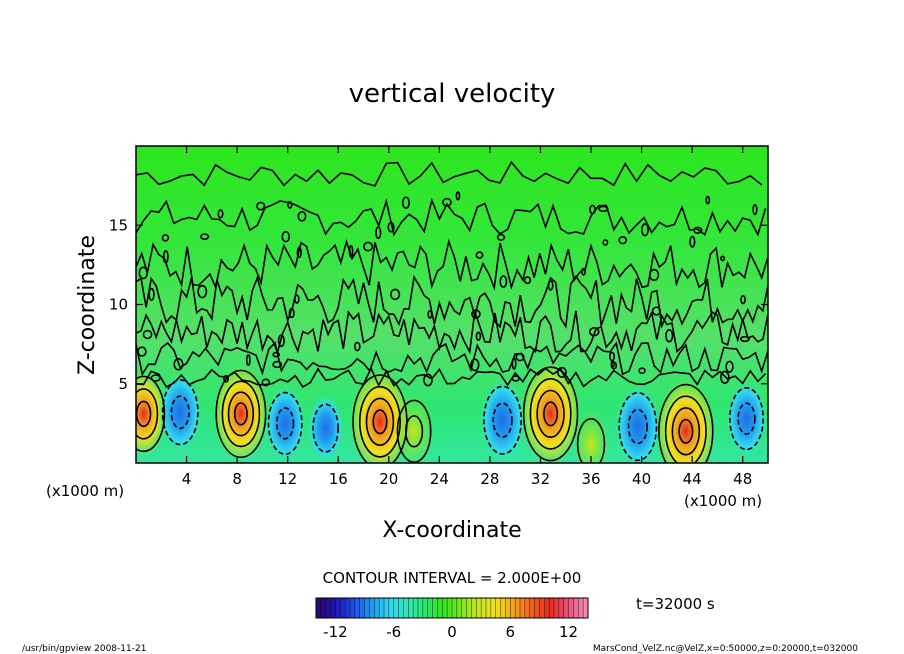 Image resolution: width=904 pixels, height=654 pixels. Describe the element at coordinates (118, 225) in the screenshot. I see `y-tick-label: 15` at that location.